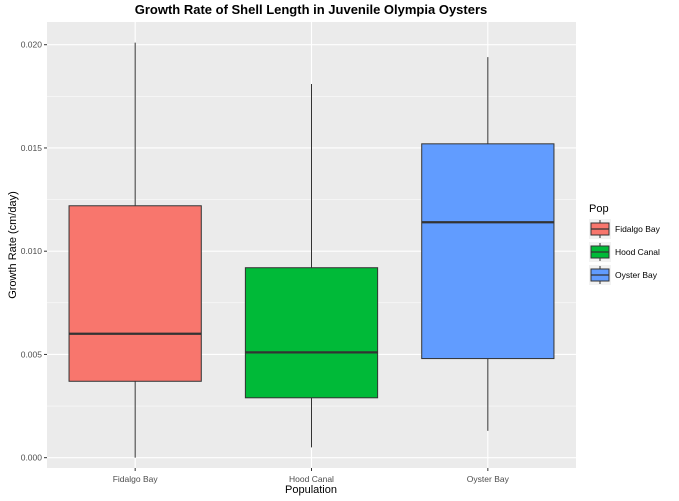 This screenshot has height=501, width=679. I want to click on legend: Pop Fidalgo Bay Hood Canal Oyster Bay, so click(625, 244).